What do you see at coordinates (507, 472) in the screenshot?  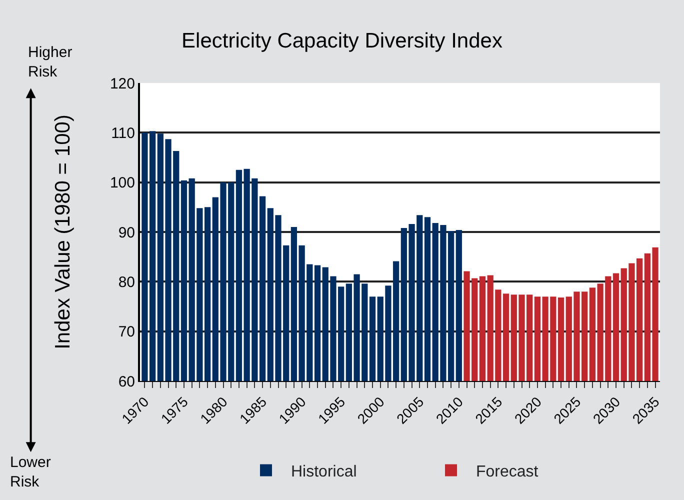 I see `legend-label: Forecast` at bounding box center [507, 472].